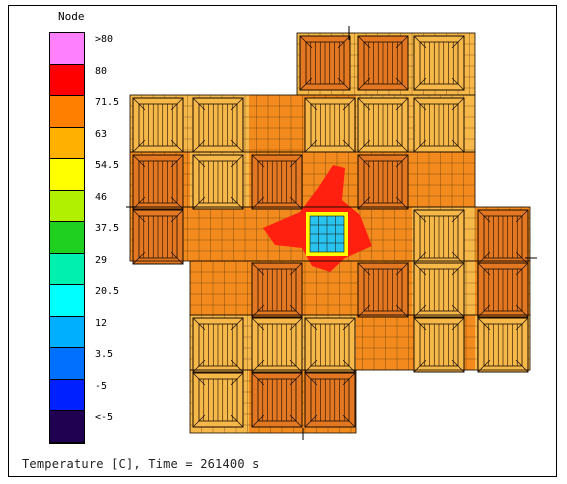 This screenshot has width=567, height=484. Describe the element at coordinates (107, 166) in the screenshot. I see `legend-label: 54.5` at that location.